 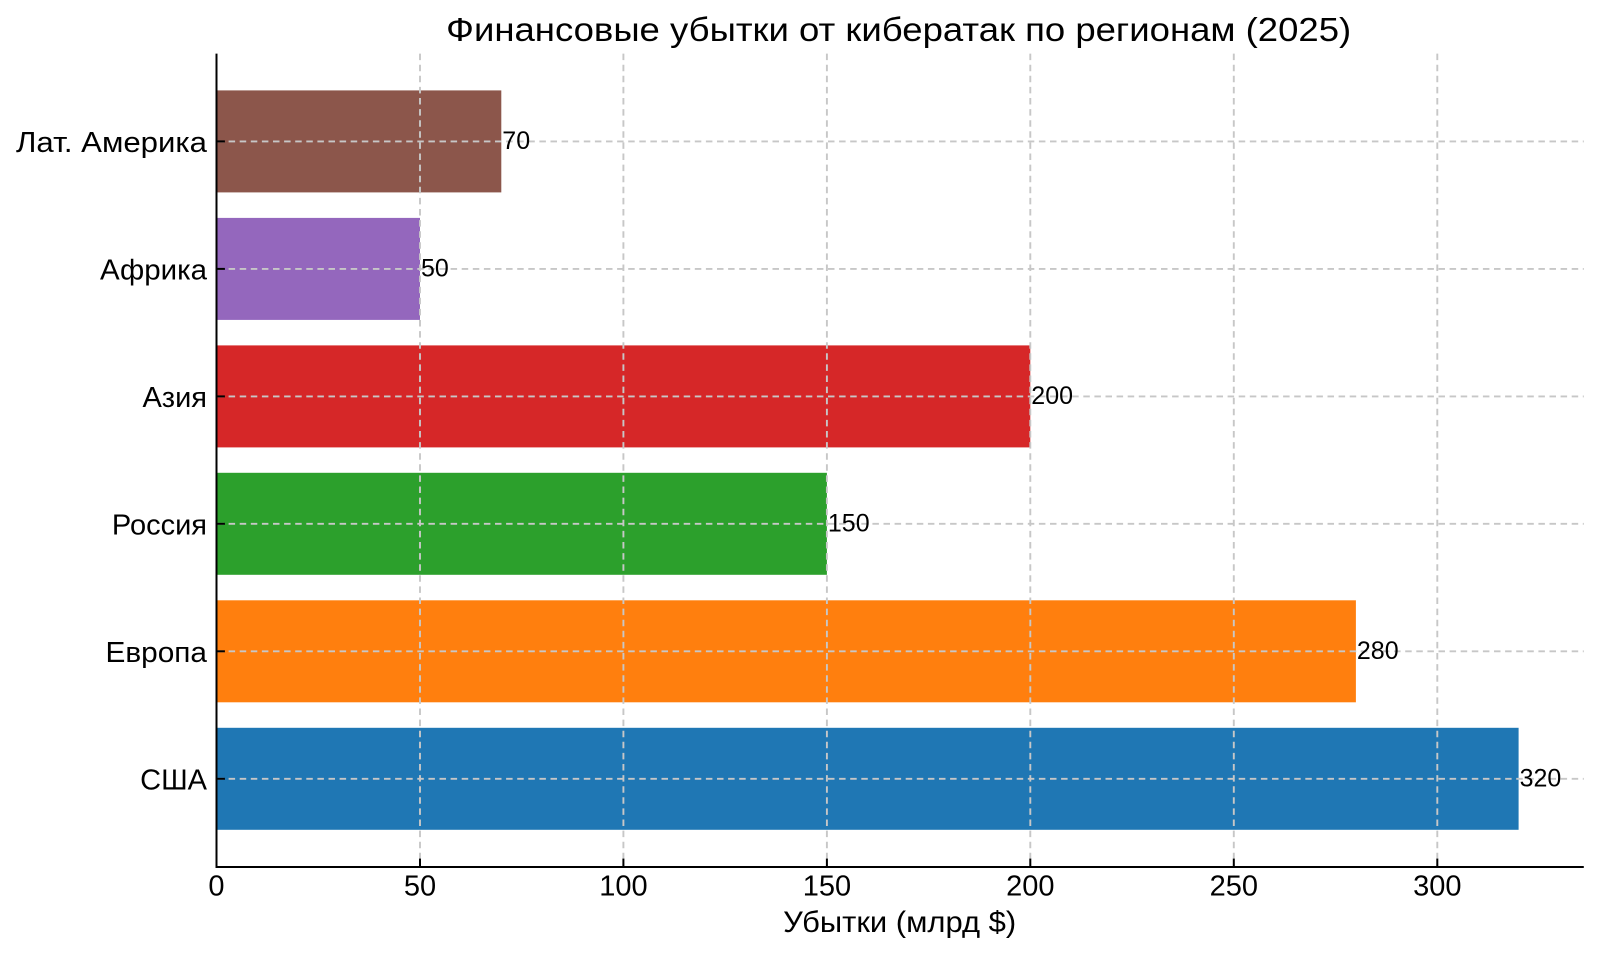 I want to click on svg-text: 250, so click(x=1234, y=887).